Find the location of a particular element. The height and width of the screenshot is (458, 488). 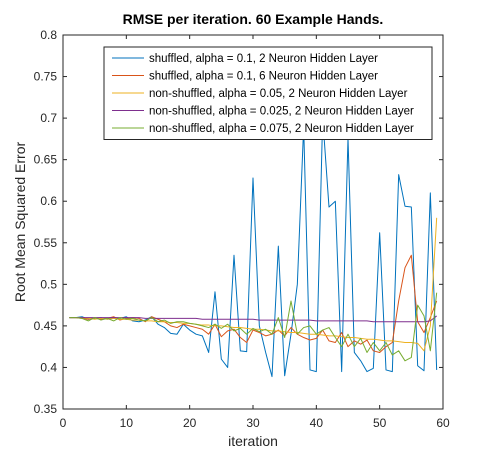

y-tick-label: 0.6 is located at coordinates (48, 201).